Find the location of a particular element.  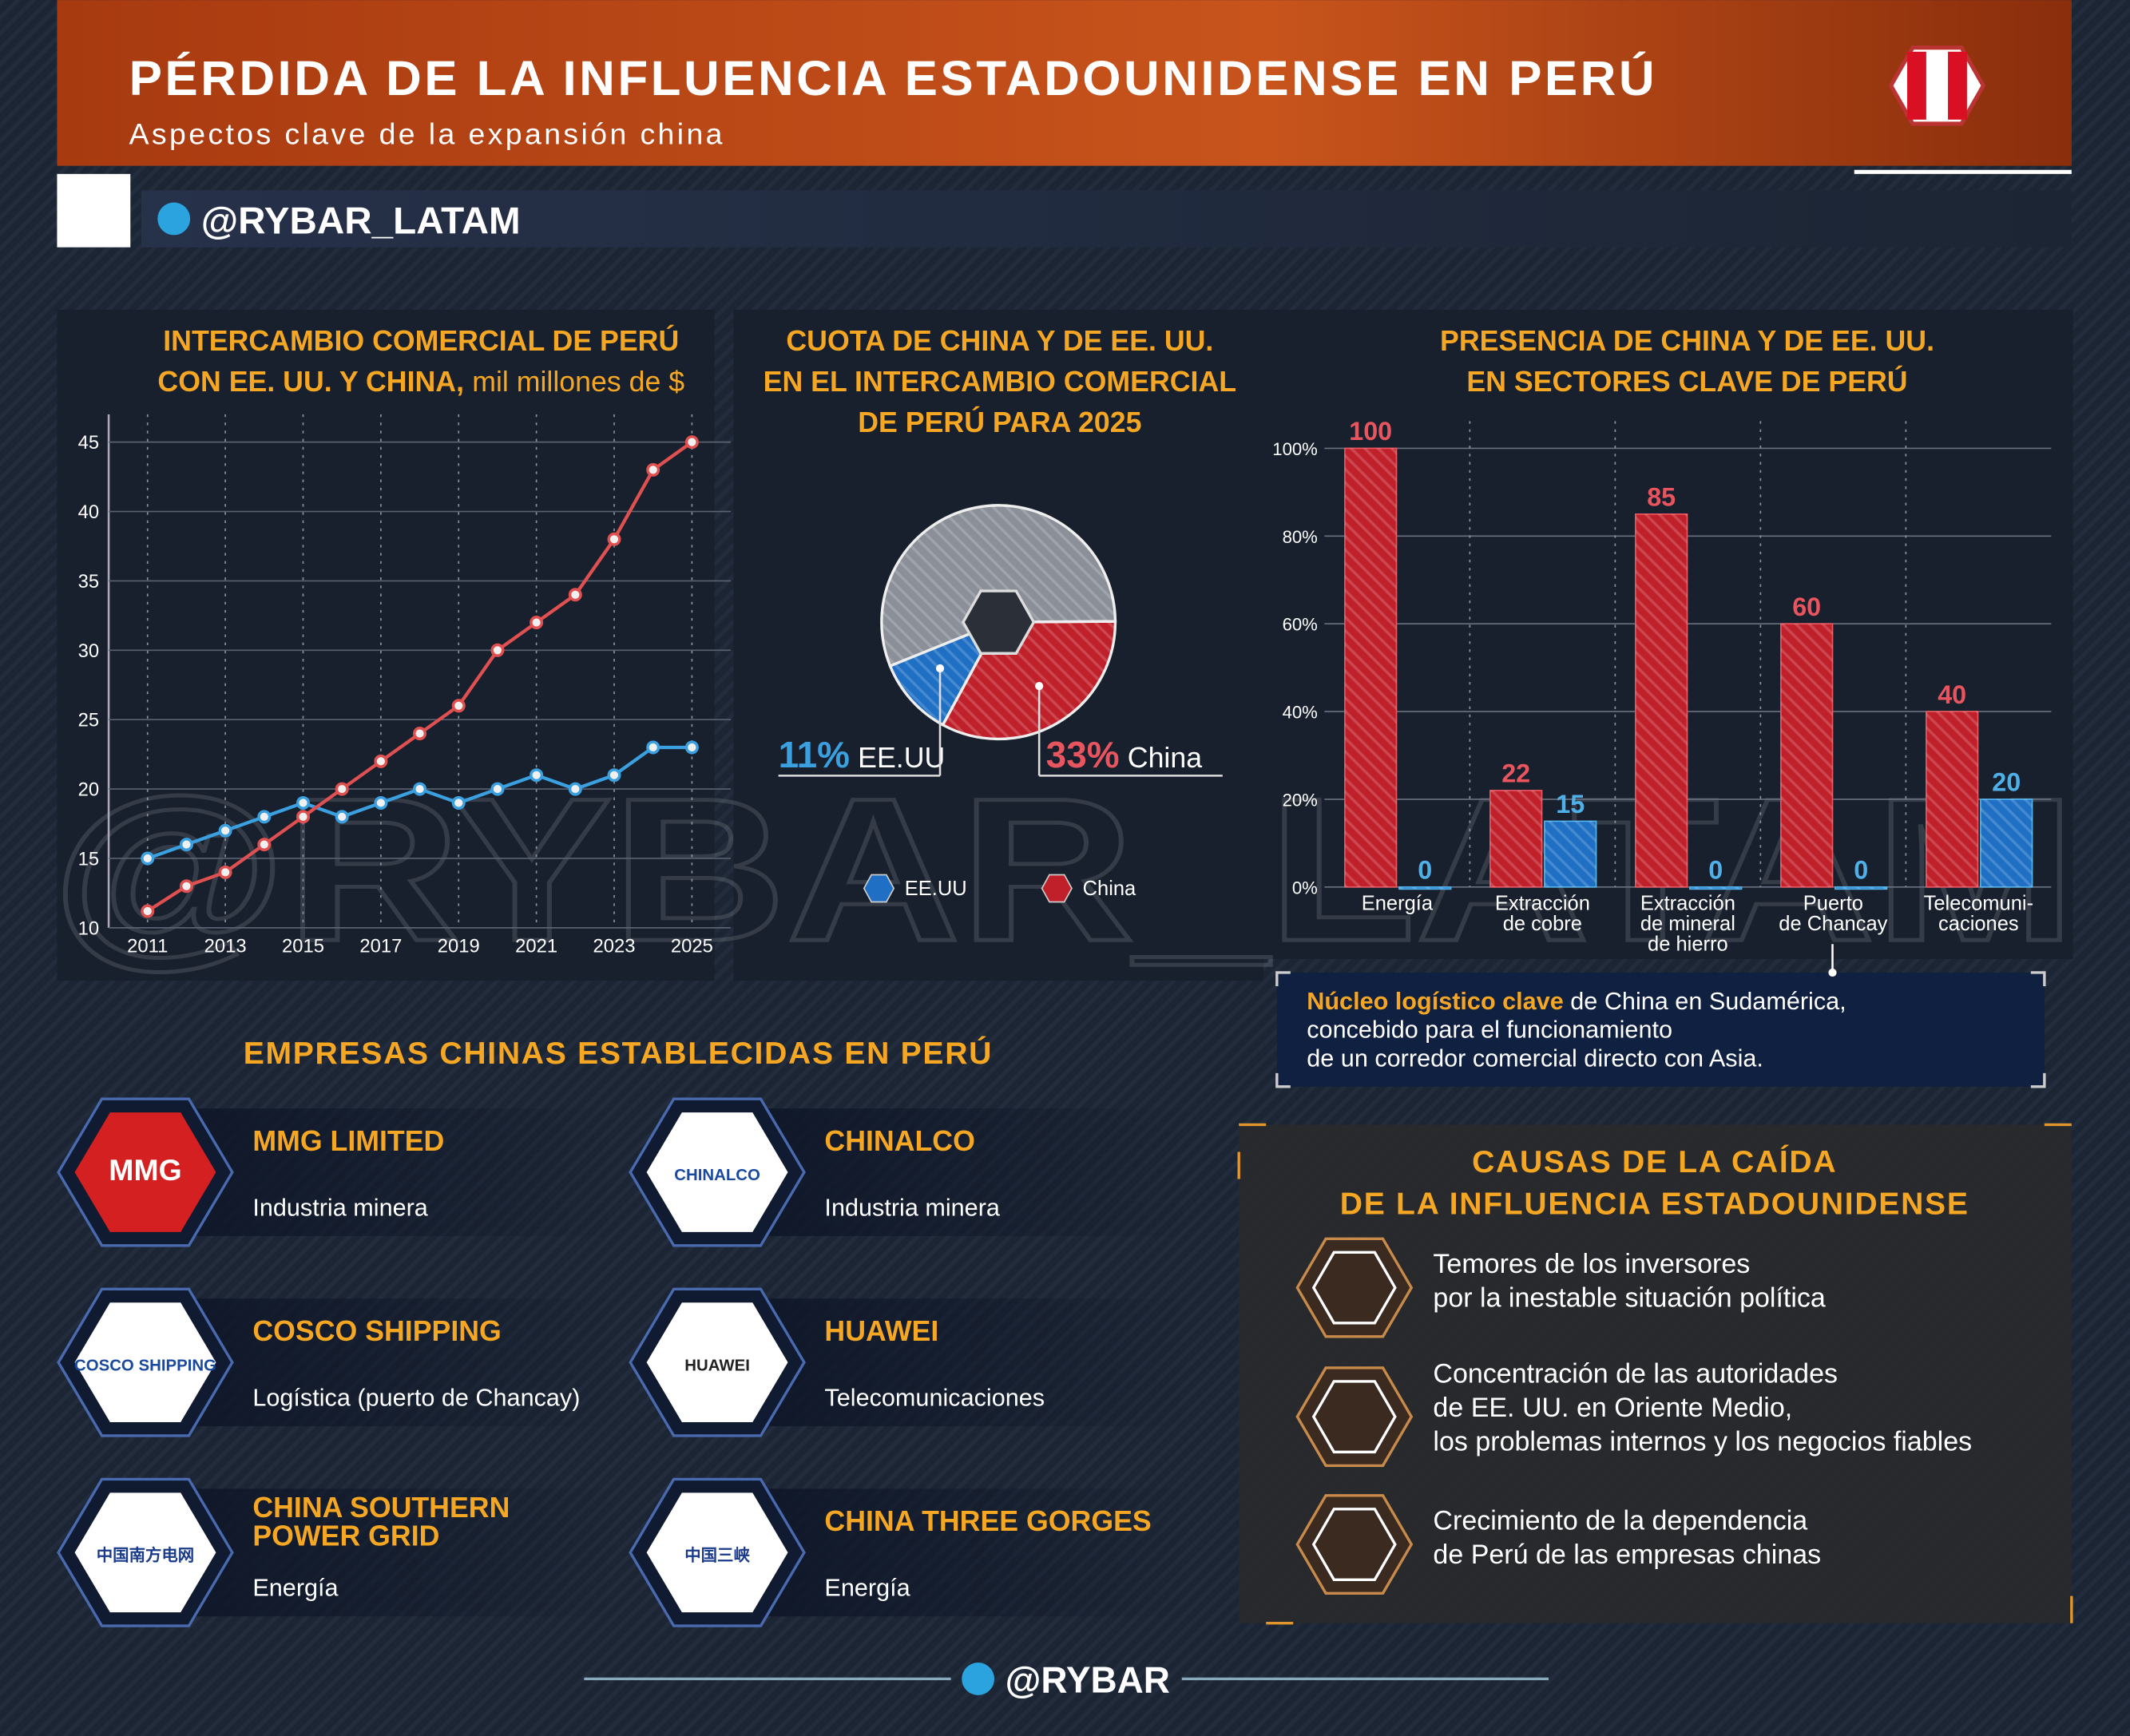

x-tick-label: Extracción de mineral de hierro is located at coordinates (1688, 924).